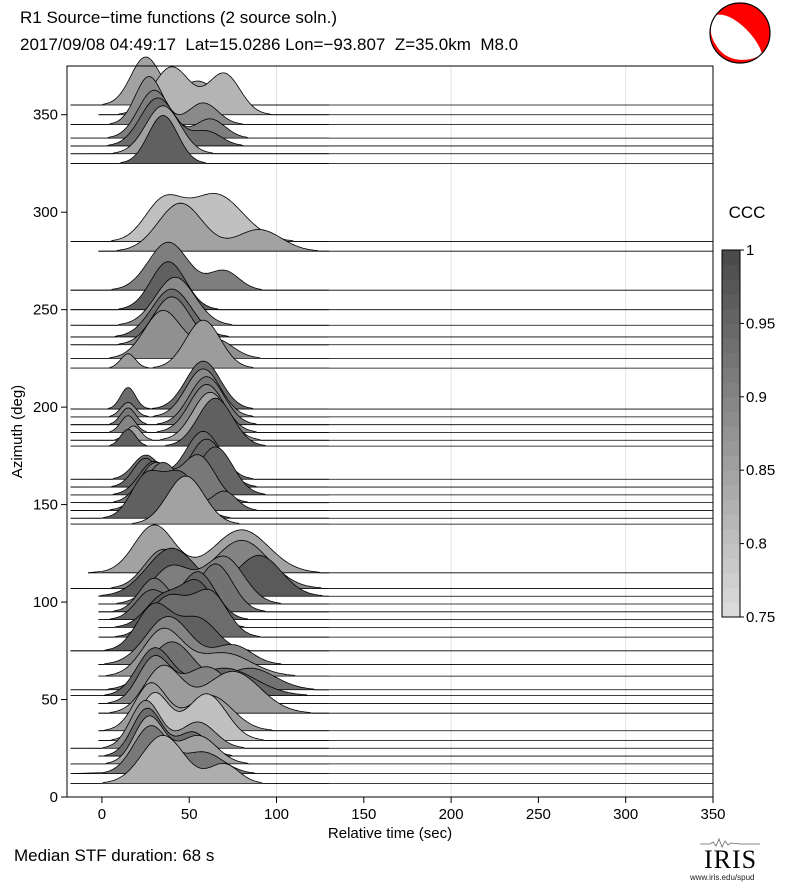 The width and height of the screenshot is (787, 887). What do you see at coordinates (276, 814) in the screenshot?
I see `x-tick-label: 100` at bounding box center [276, 814].